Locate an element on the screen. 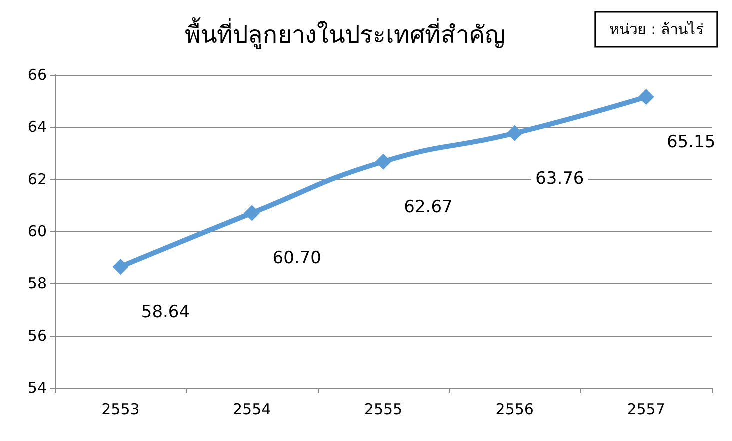  data-label: 62.67 is located at coordinates (428, 207).